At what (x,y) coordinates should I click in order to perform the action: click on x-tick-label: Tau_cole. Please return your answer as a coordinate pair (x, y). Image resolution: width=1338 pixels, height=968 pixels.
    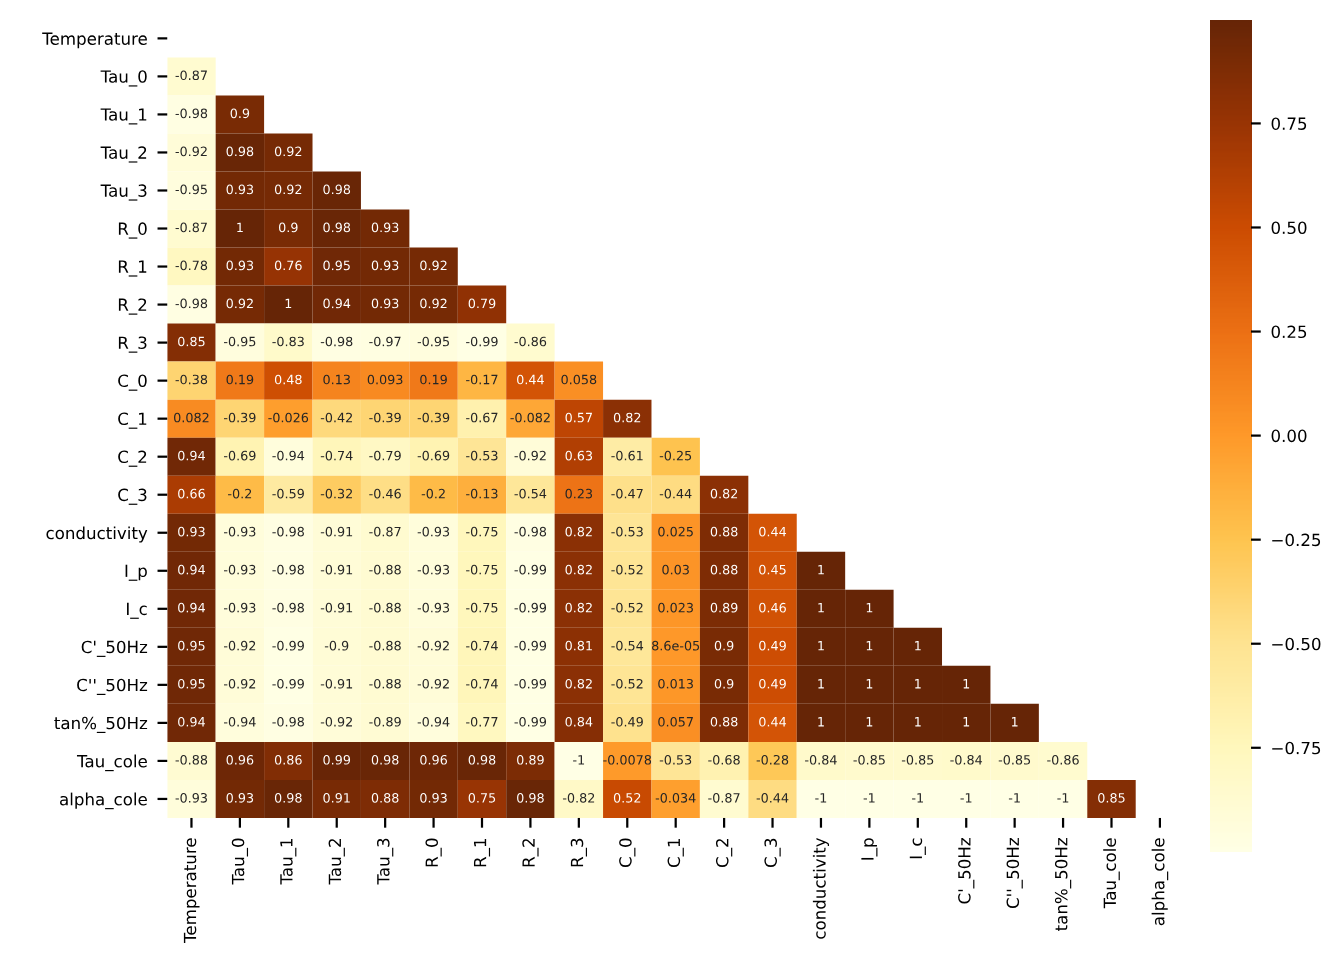
    Looking at the image, I should click on (1111, 873).